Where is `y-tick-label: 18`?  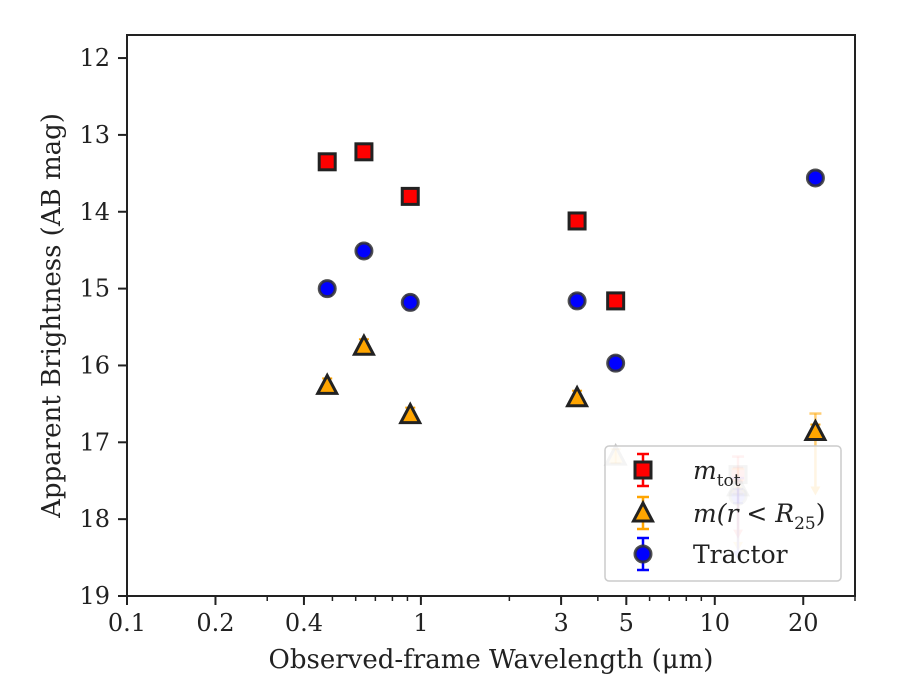 y-tick-label: 18 is located at coordinates (94, 519).